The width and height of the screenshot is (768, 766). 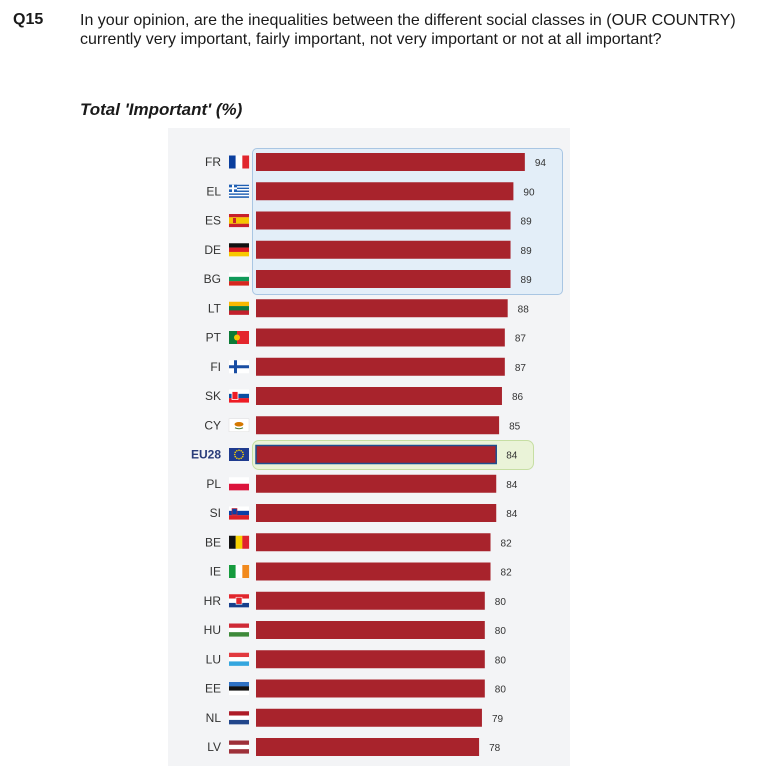 I want to click on bar-cy, so click(x=378, y=425).